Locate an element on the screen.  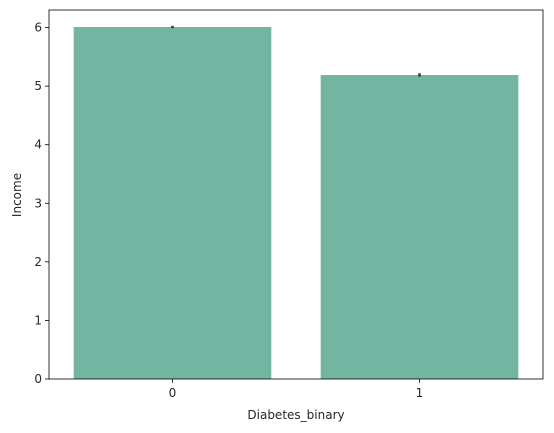
y-axis-label: Income is located at coordinates (17, 195).